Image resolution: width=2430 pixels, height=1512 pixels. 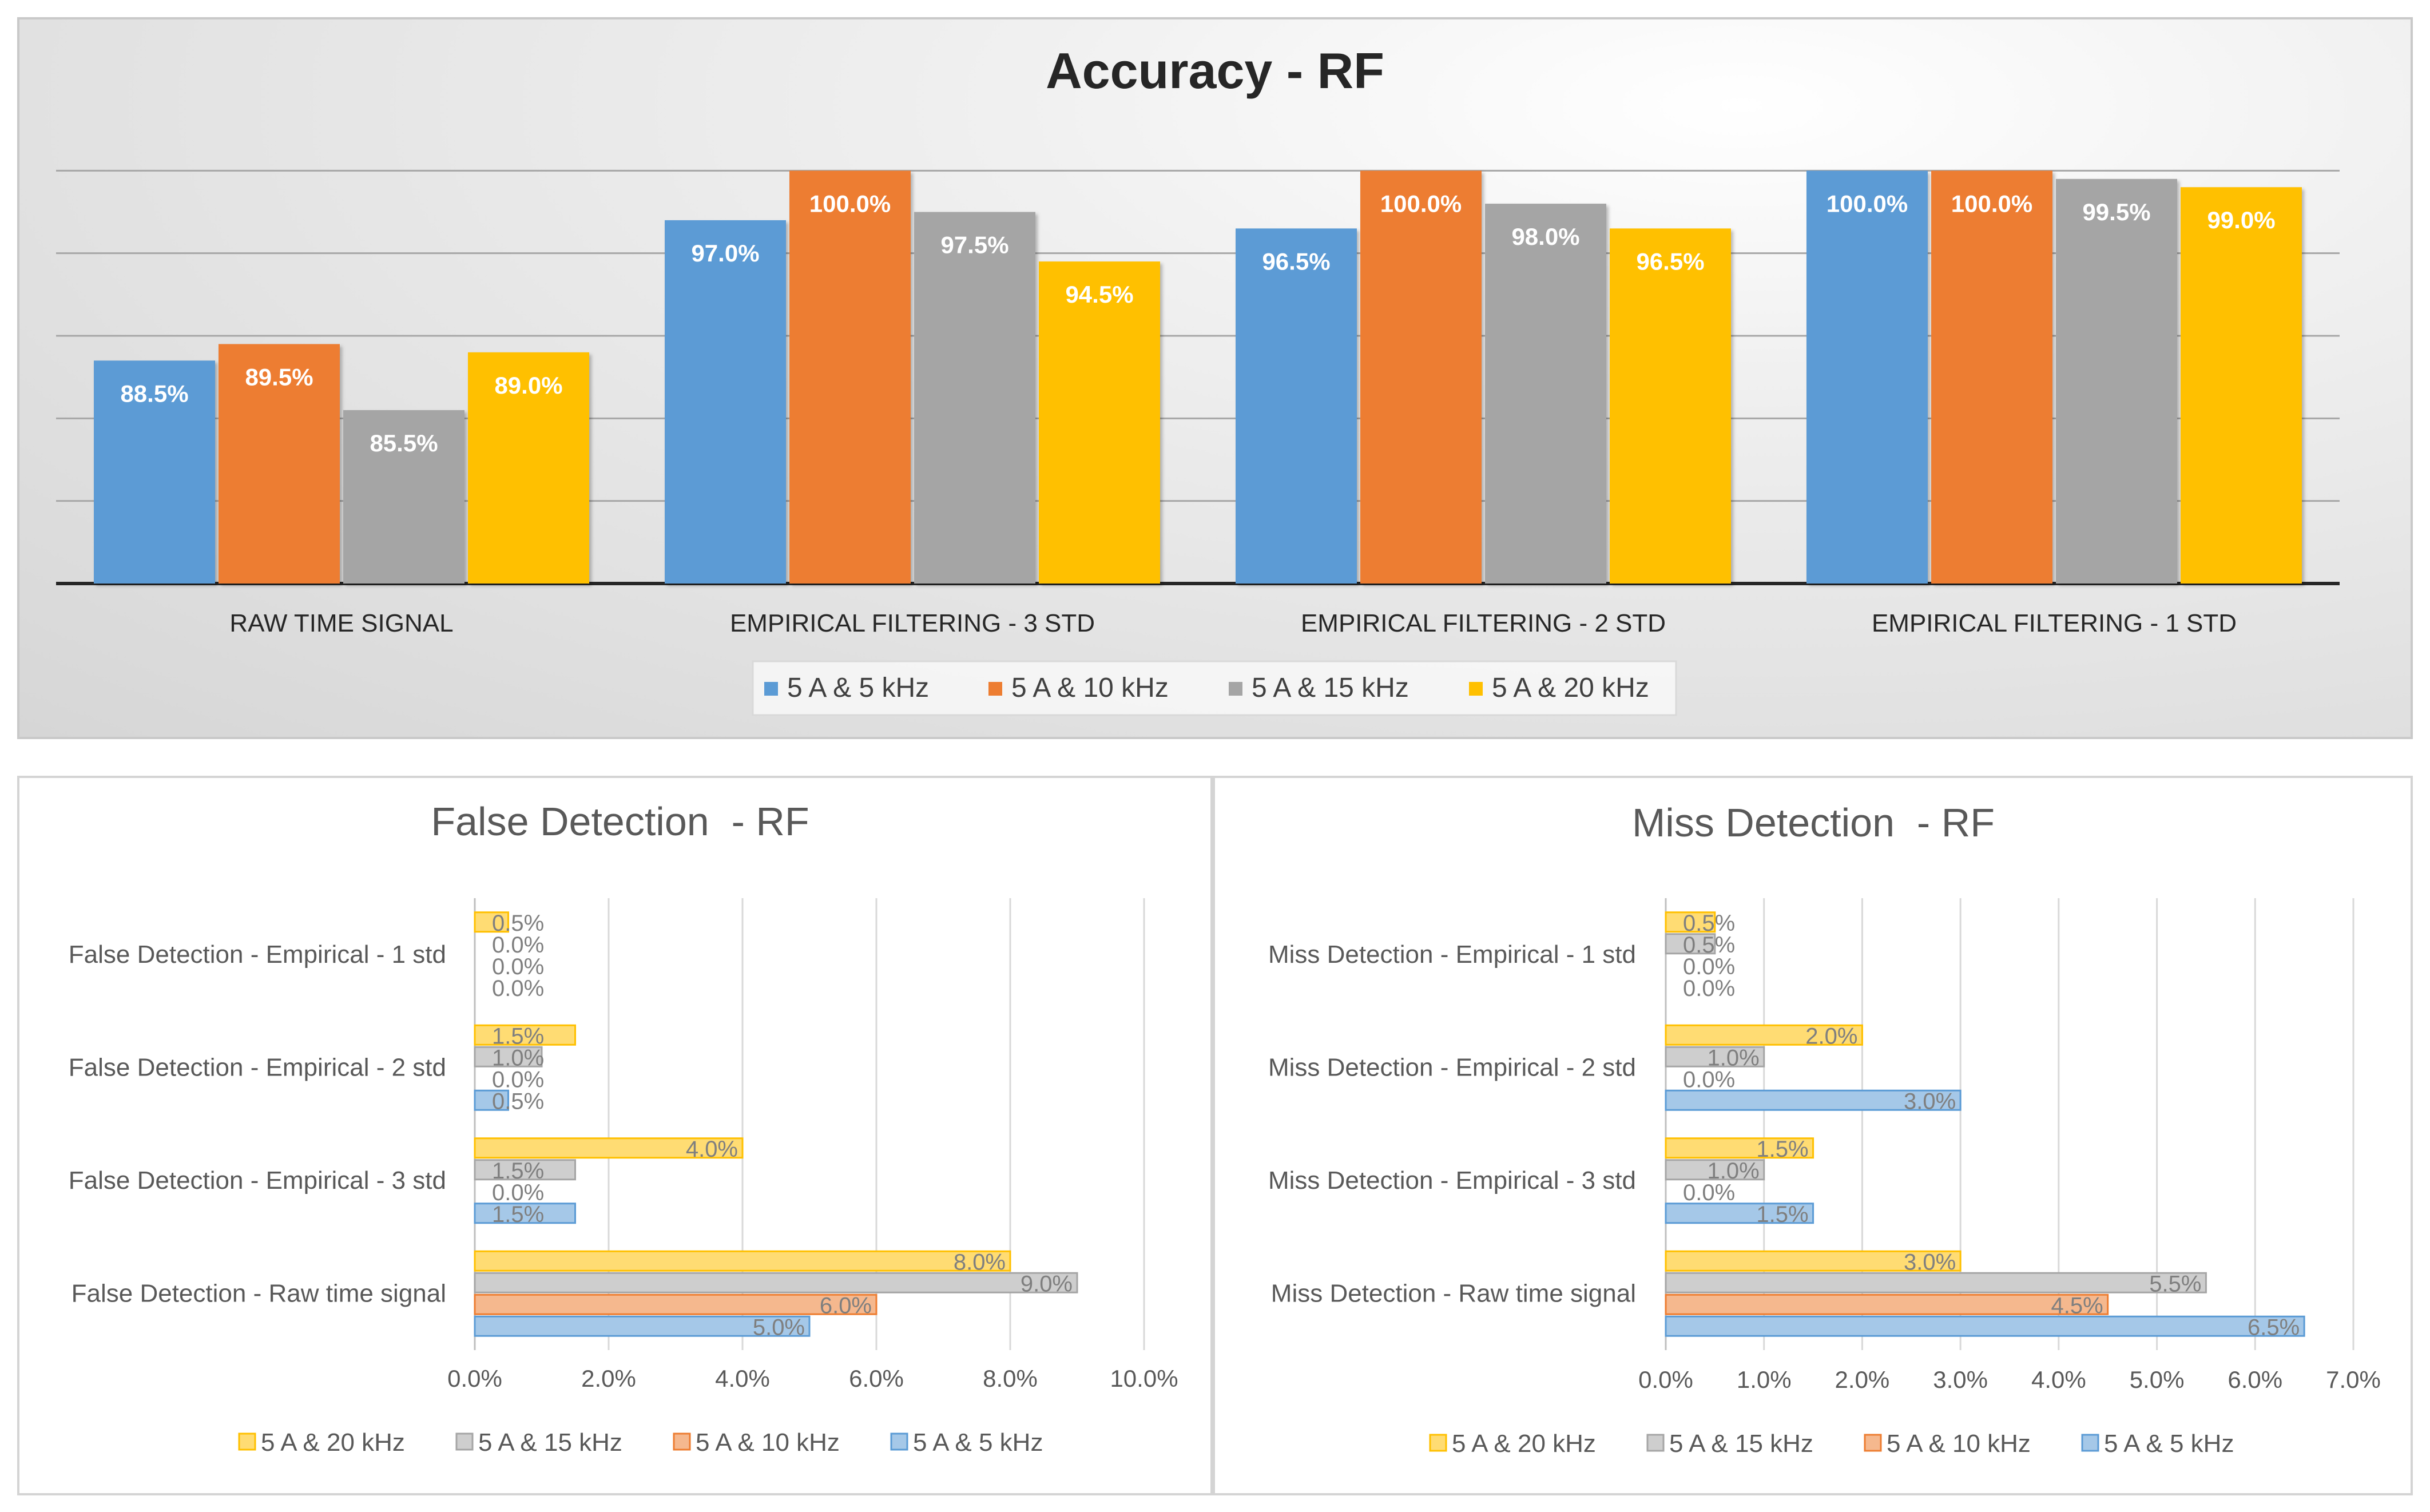 I want to click on data-label: 100.0%, so click(x=1421, y=203).